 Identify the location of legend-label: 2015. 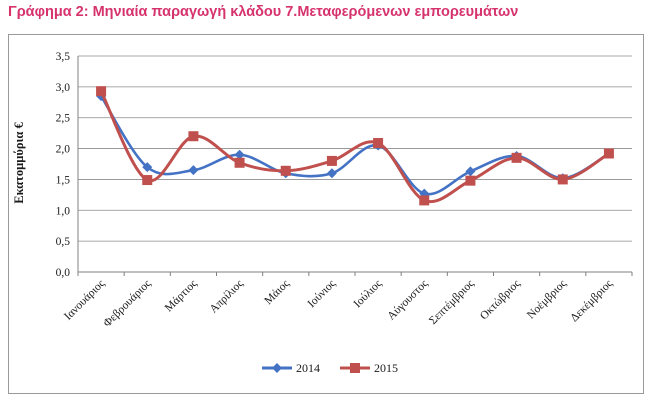
(386, 368).